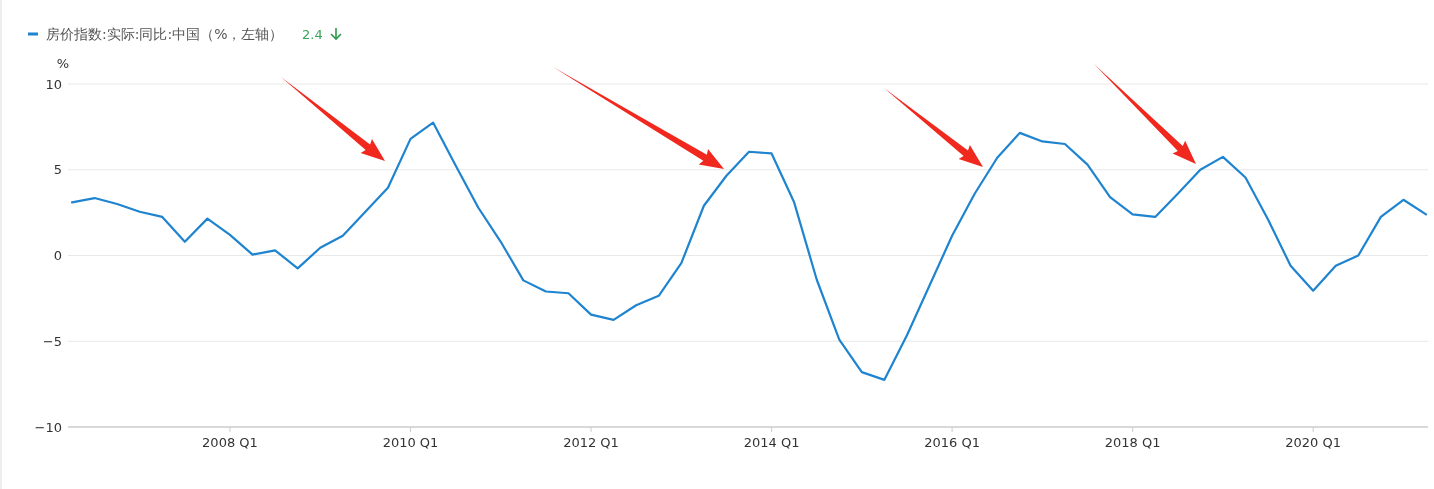 The width and height of the screenshot is (1434, 489). Describe the element at coordinates (230, 442) in the screenshot. I see `x-tick-label: 2008 Q1` at that location.